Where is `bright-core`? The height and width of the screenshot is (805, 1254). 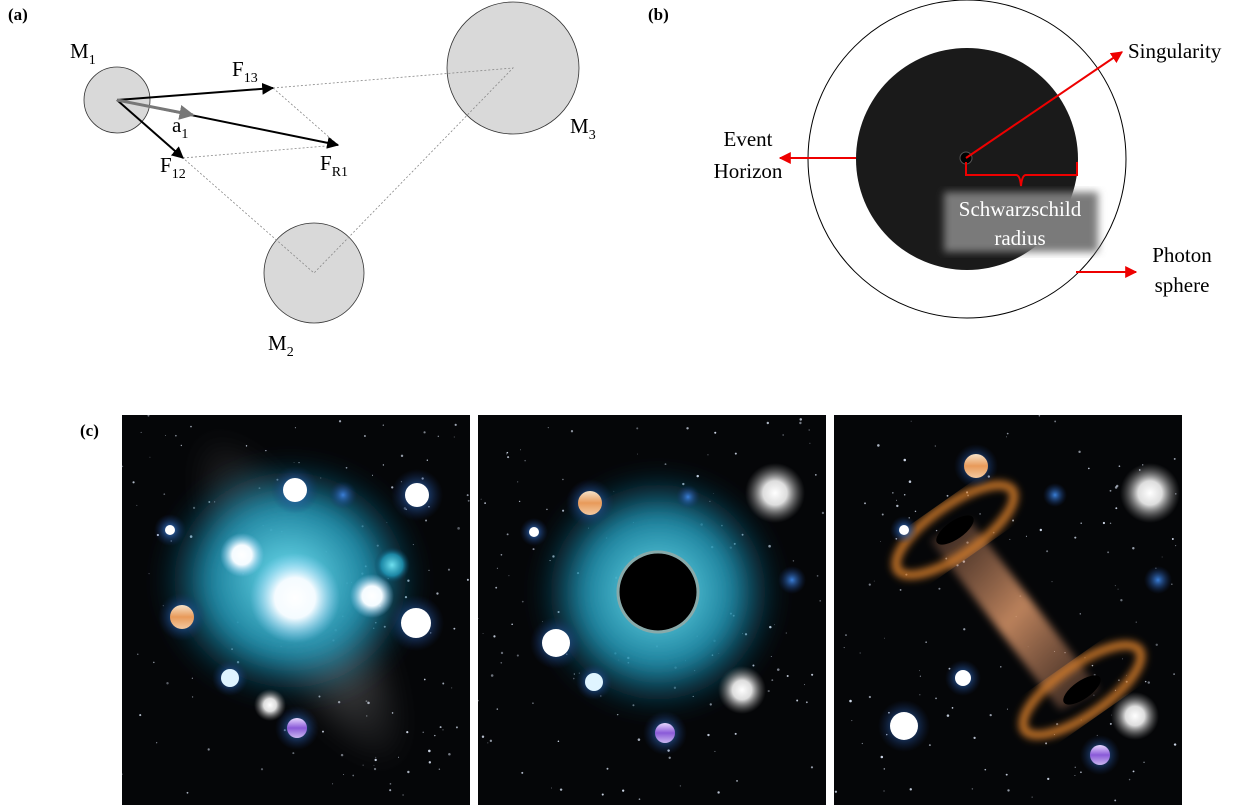
bright-core is located at coordinates (295, 598).